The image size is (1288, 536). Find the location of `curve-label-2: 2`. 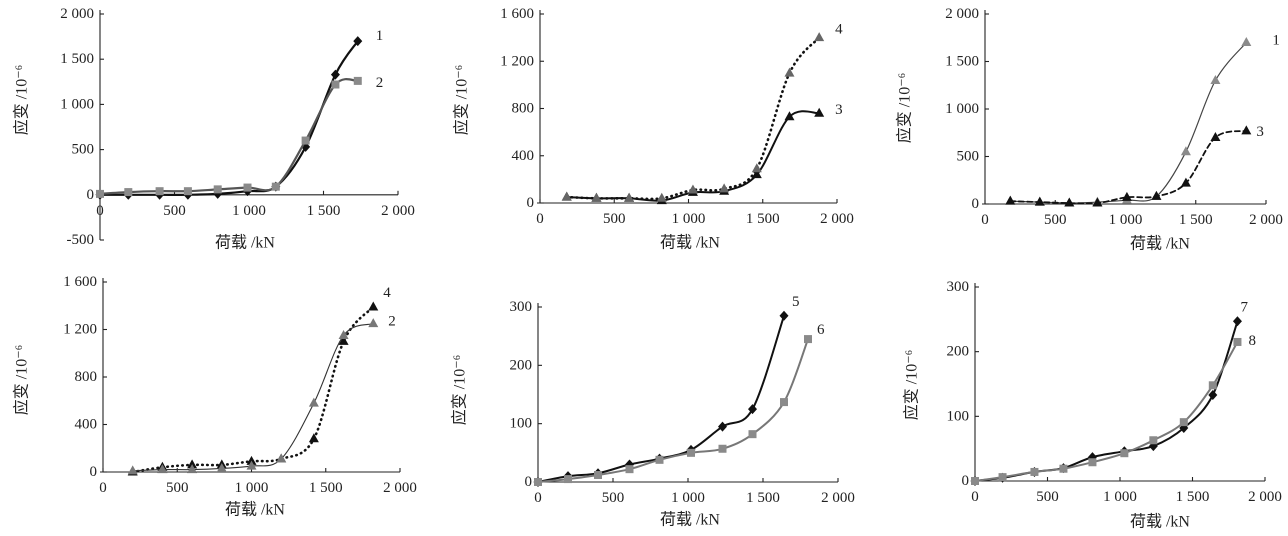

curve-label-2: 2 is located at coordinates (380, 83).